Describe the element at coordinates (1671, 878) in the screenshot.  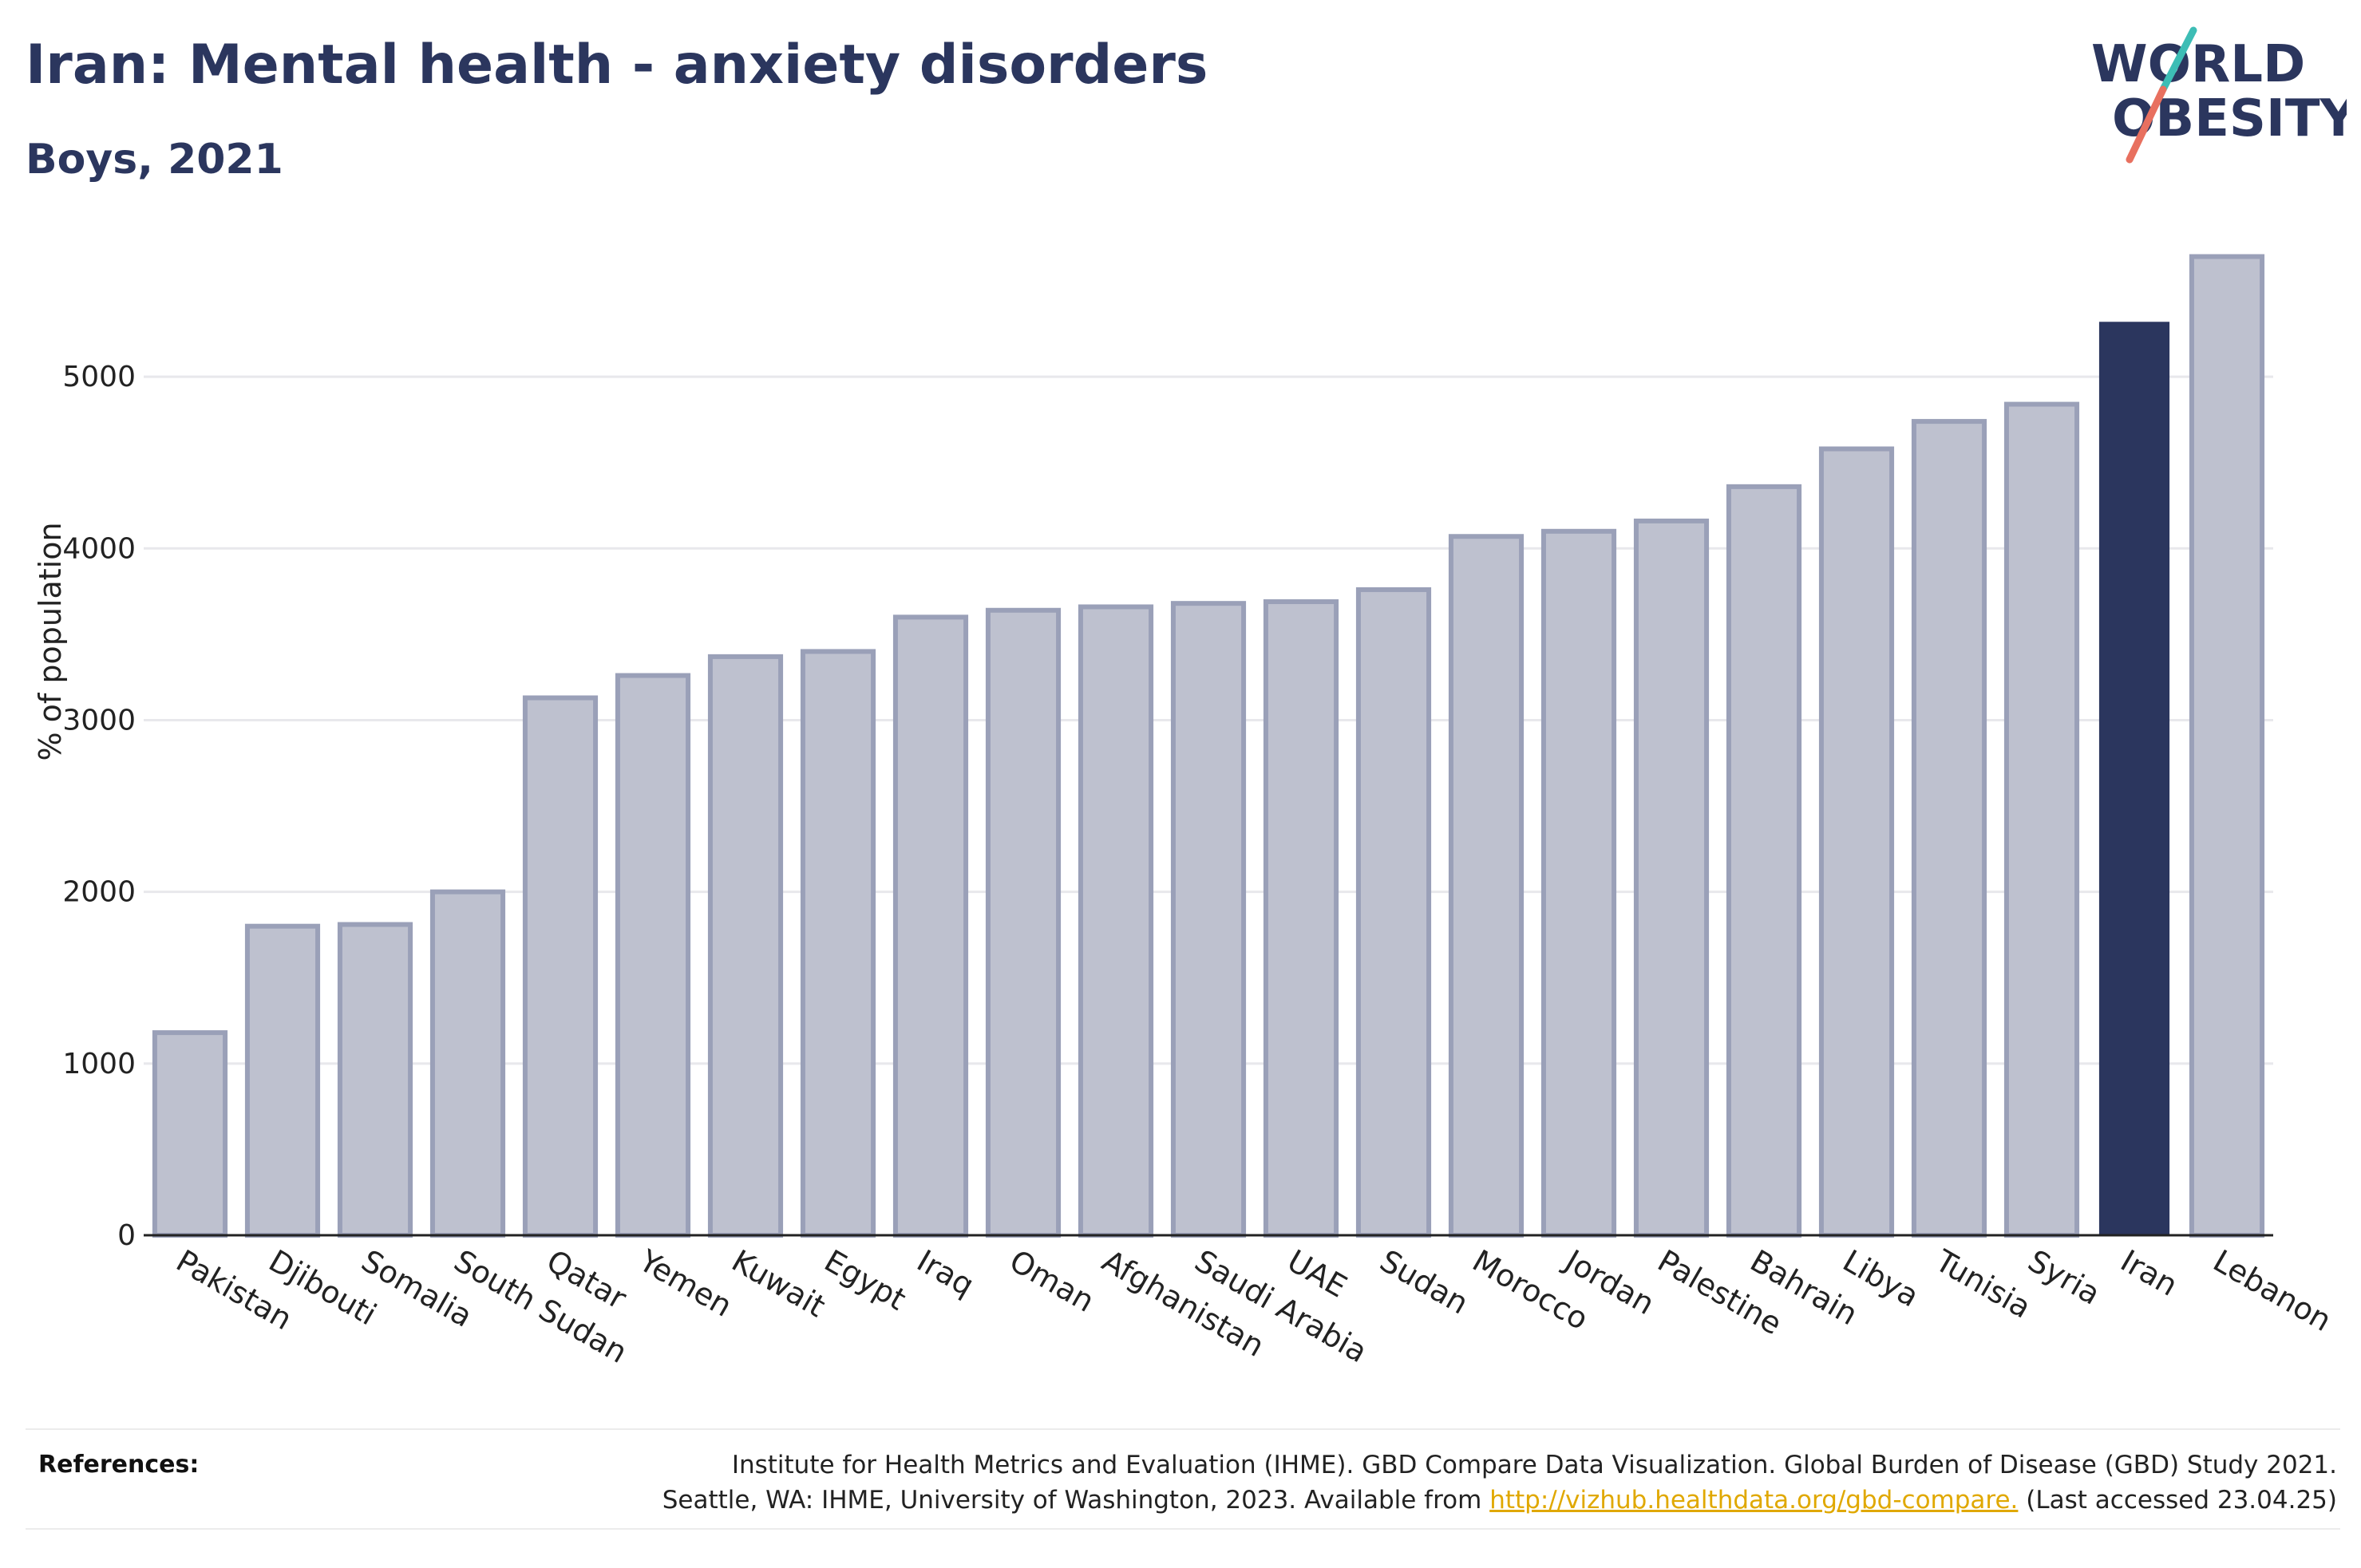
I see `bar-palestine` at that location.